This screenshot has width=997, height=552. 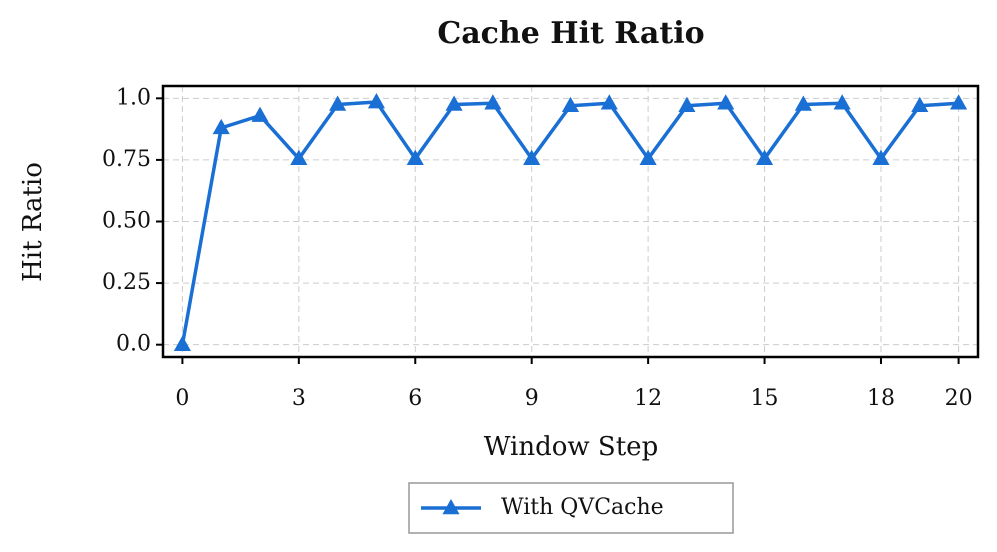 What do you see at coordinates (571, 447) in the screenshot?
I see `x-axis-label: Window Step` at bounding box center [571, 447].